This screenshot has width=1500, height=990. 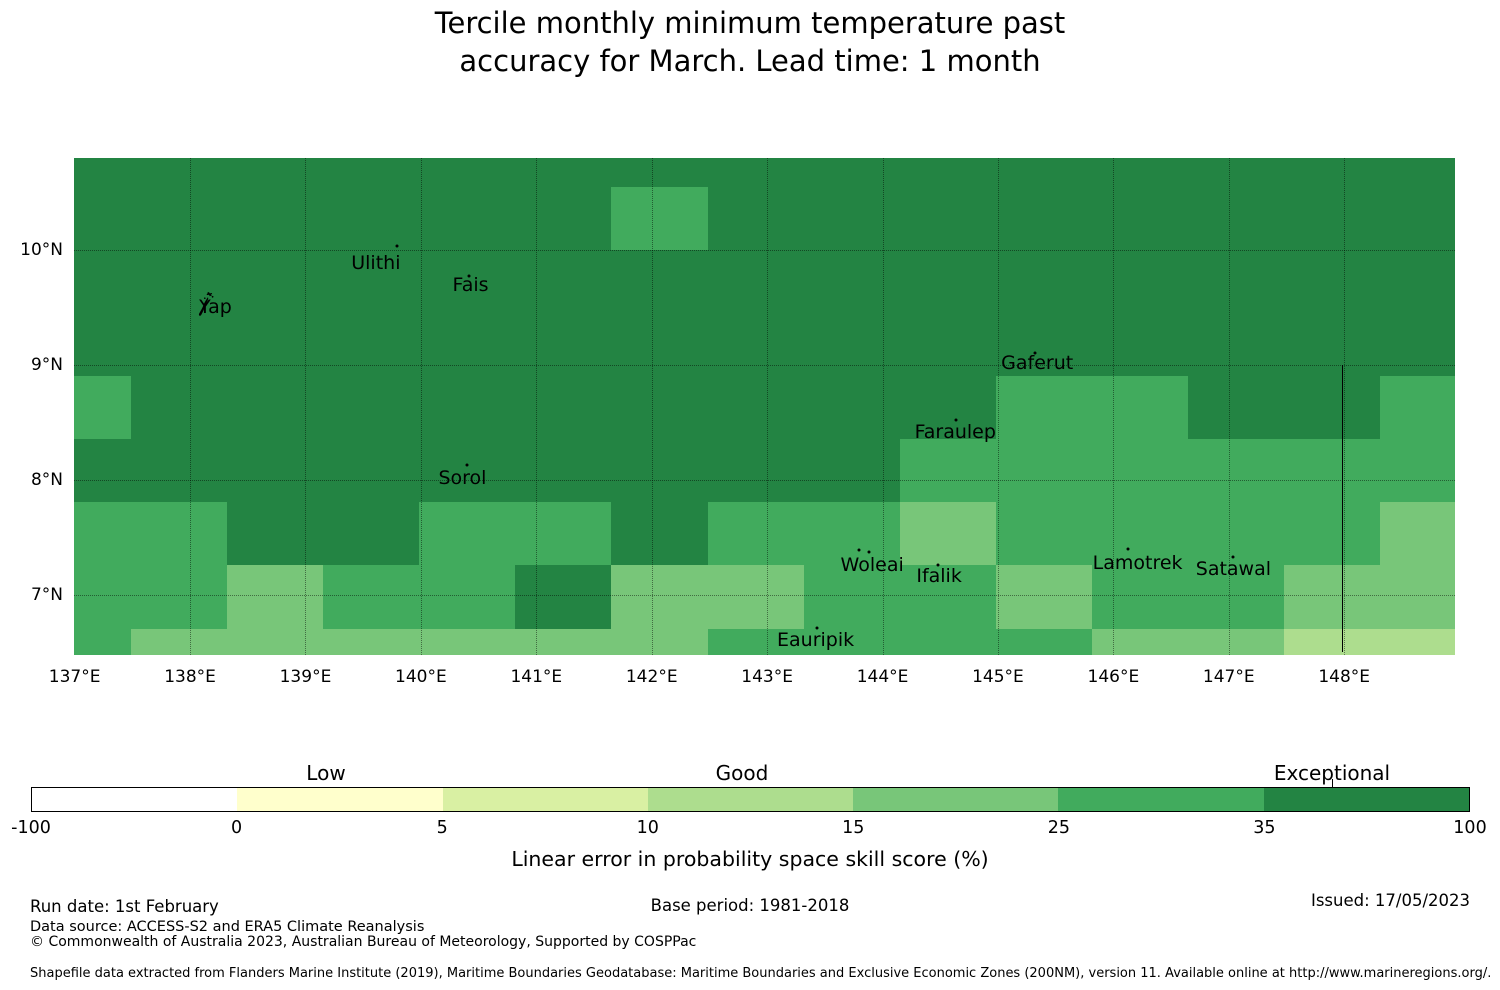 I want to click on colorbar-tick-label: 0, so click(x=236, y=828).